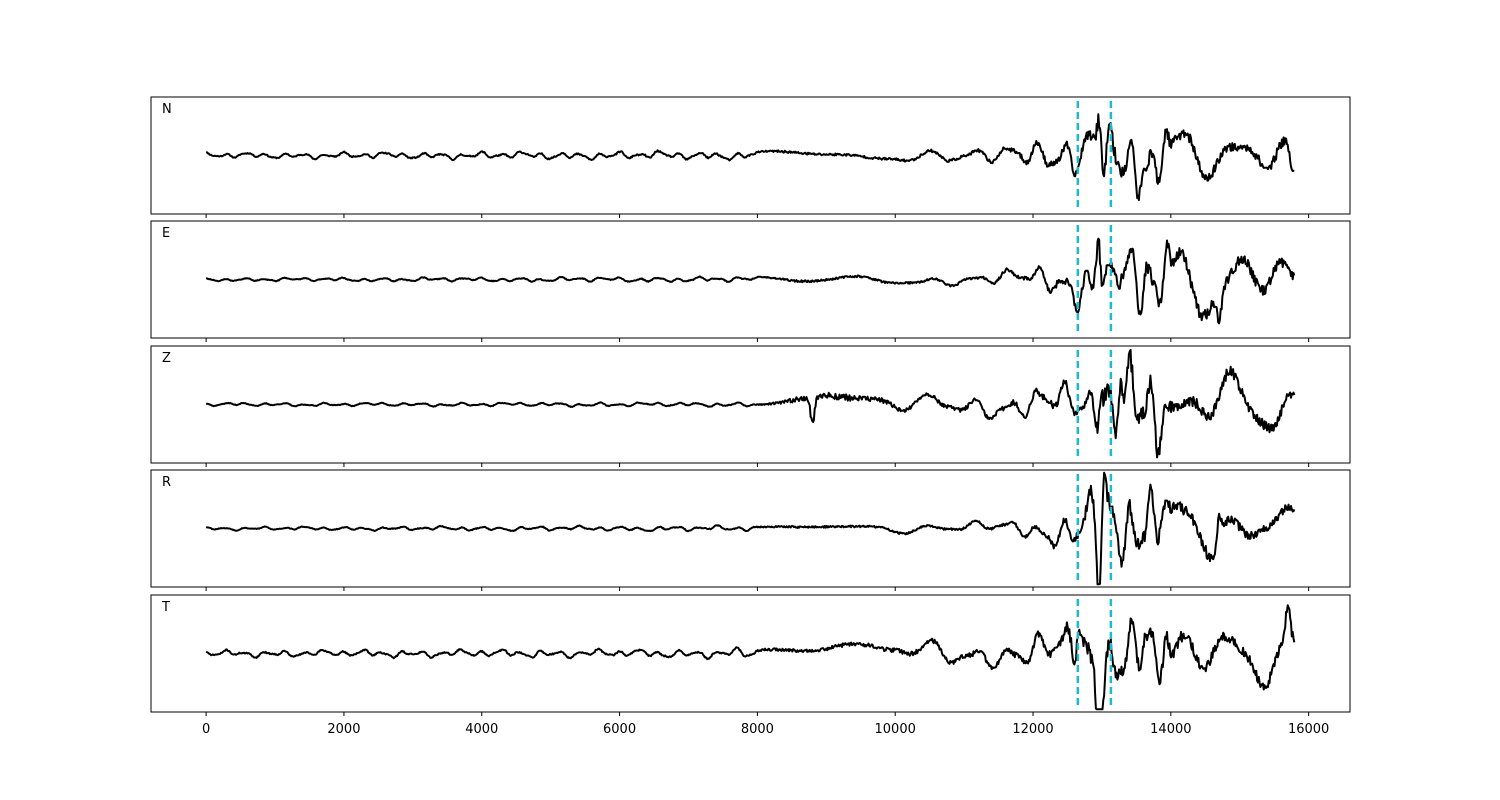 The width and height of the screenshot is (1500, 800). I want to click on x-tick-label: 16000, so click(1308, 729).